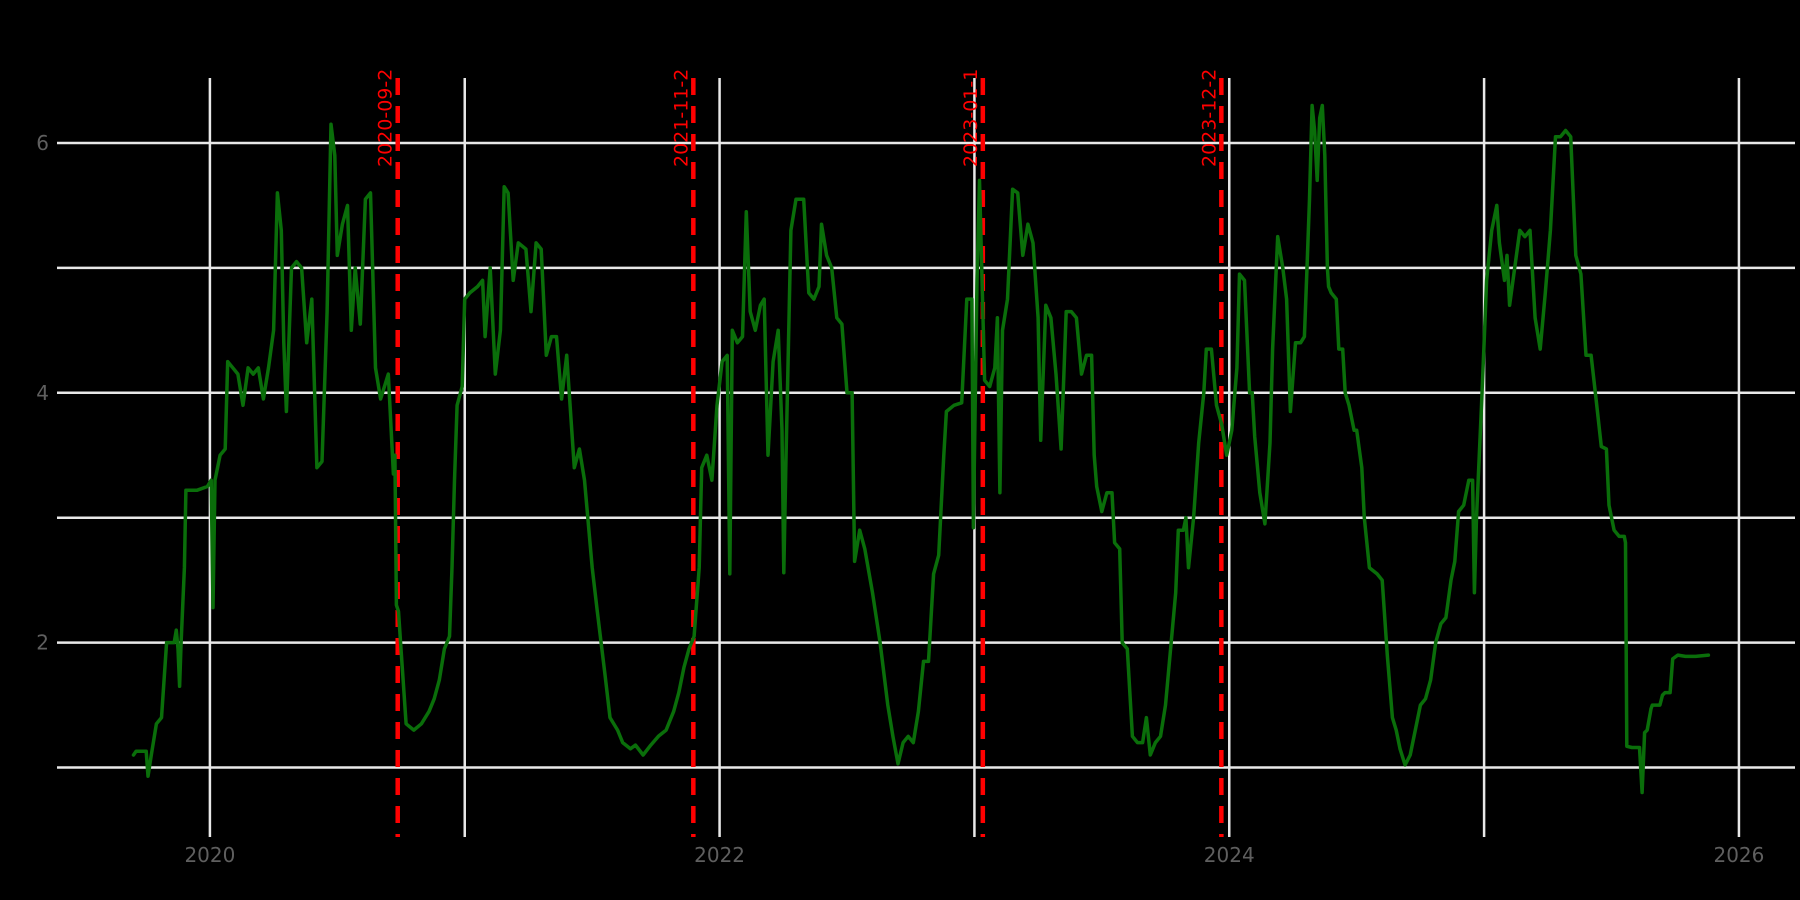  What do you see at coordinates (209, 855) in the screenshot?
I see `x-axis-tick-label: 2020` at bounding box center [209, 855].